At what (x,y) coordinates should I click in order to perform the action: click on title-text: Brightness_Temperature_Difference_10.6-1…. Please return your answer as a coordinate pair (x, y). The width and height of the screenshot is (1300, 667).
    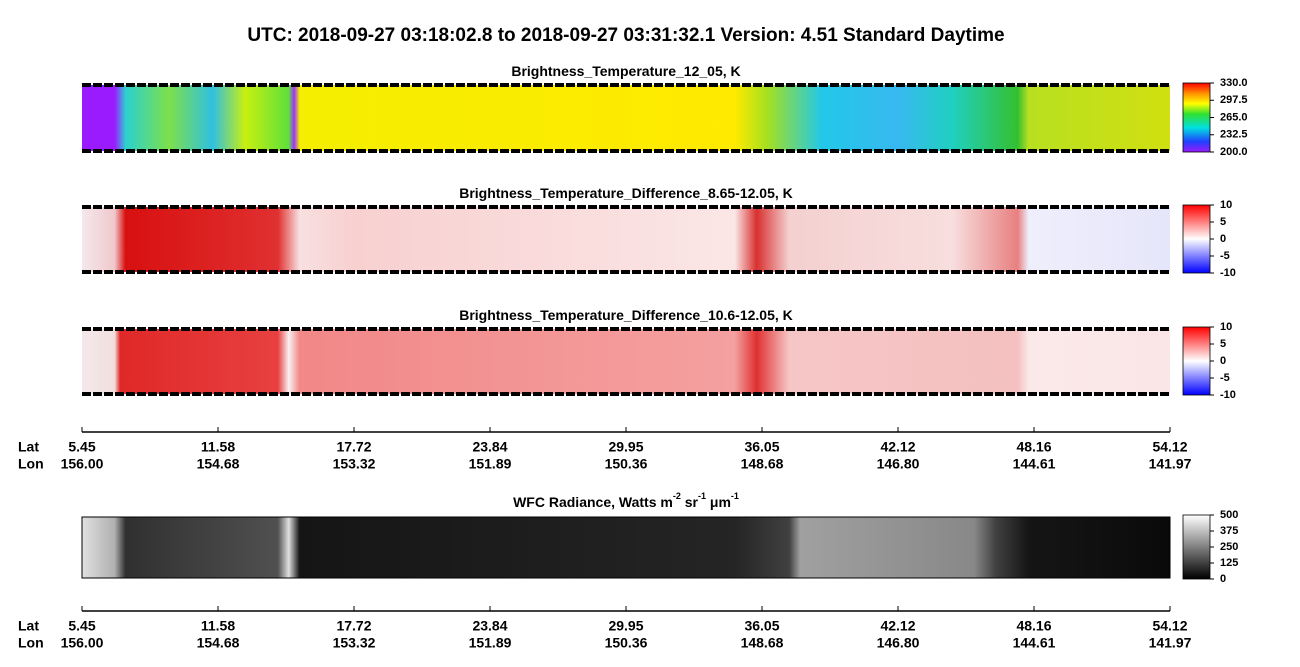
    Looking at the image, I should click on (626, 315).